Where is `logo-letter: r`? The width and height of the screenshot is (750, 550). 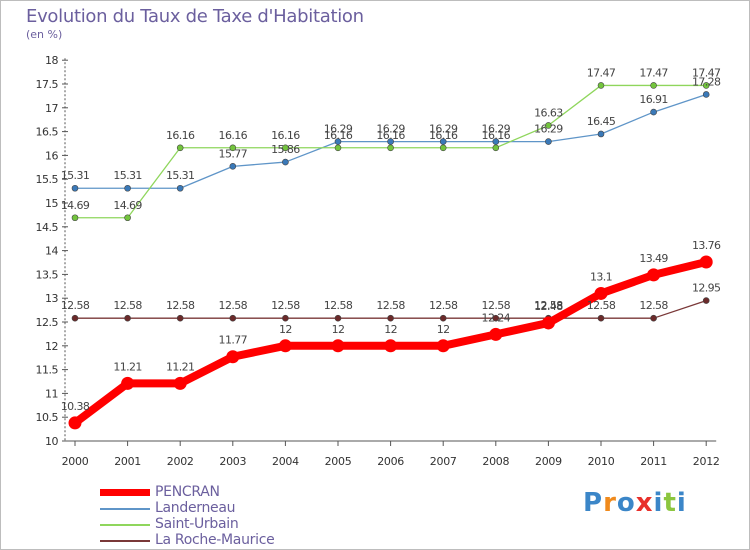
logo-letter: r is located at coordinates (610, 503).